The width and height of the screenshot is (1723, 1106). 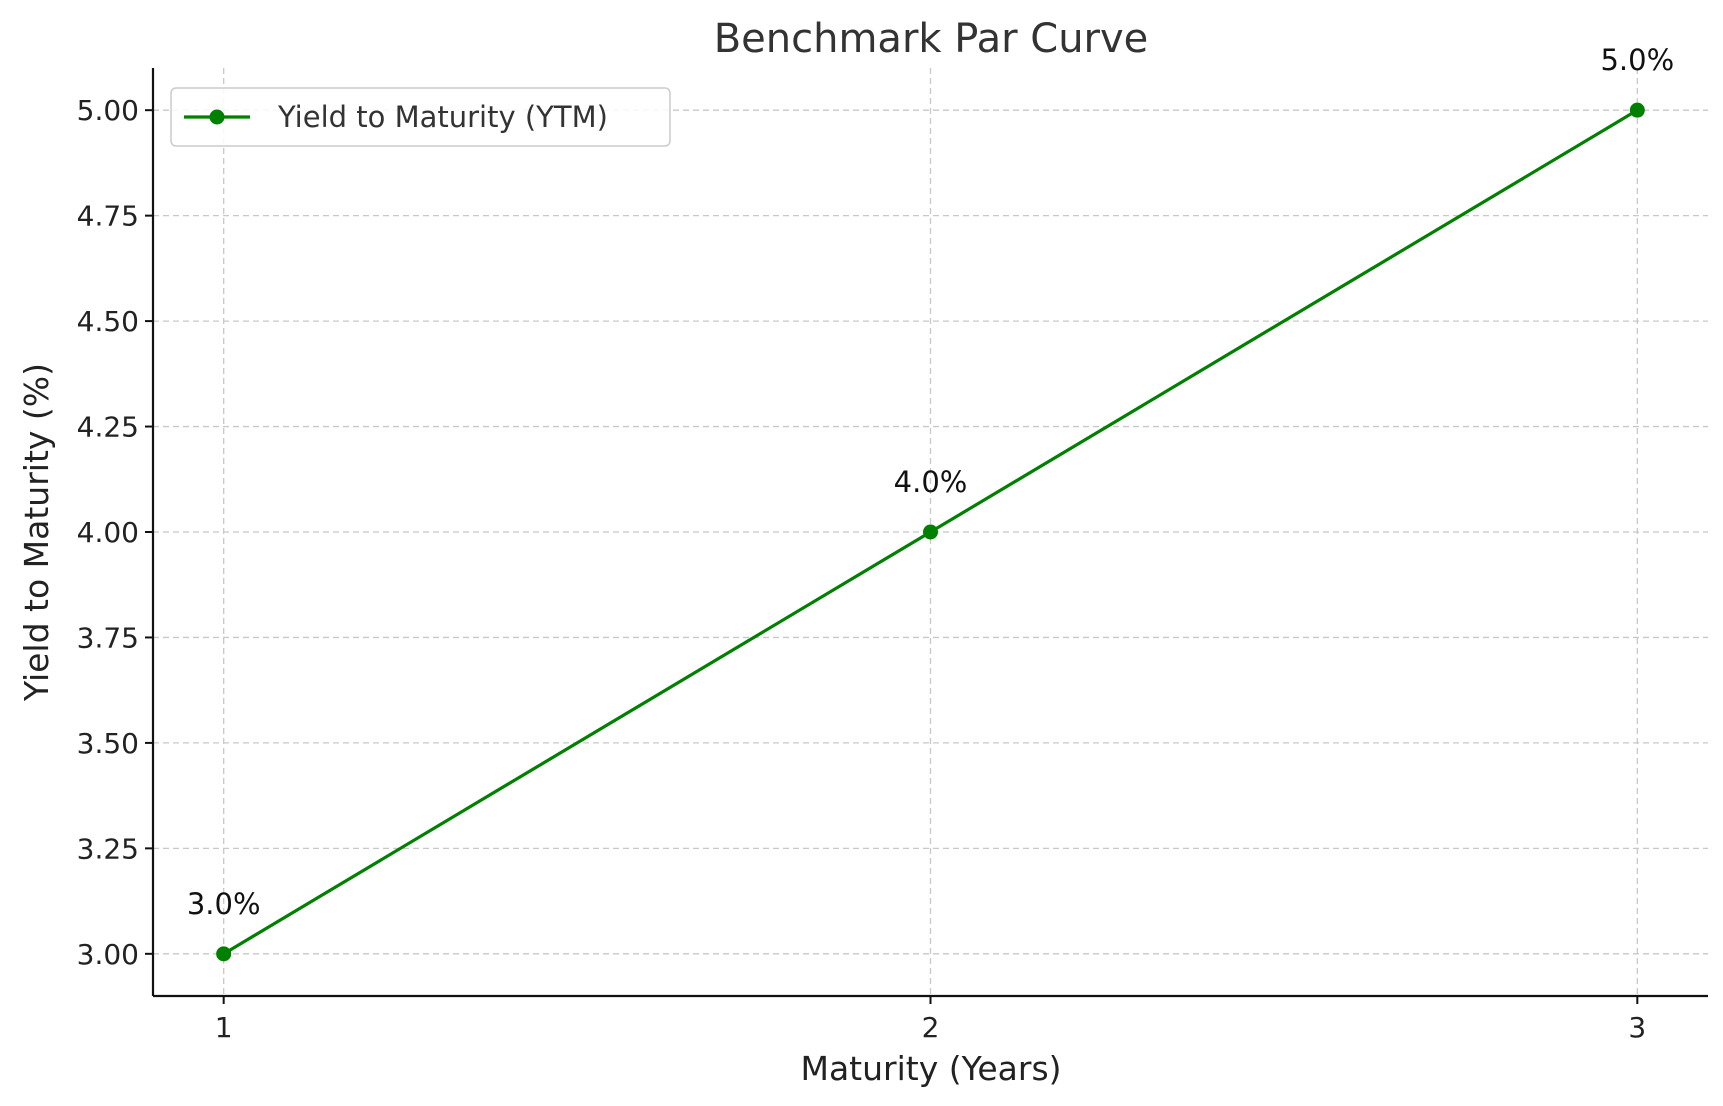 What do you see at coordinates (108, 743) in the screenshot?
I see `y-tick-label: 3.50` at bounding box center [108, 743].